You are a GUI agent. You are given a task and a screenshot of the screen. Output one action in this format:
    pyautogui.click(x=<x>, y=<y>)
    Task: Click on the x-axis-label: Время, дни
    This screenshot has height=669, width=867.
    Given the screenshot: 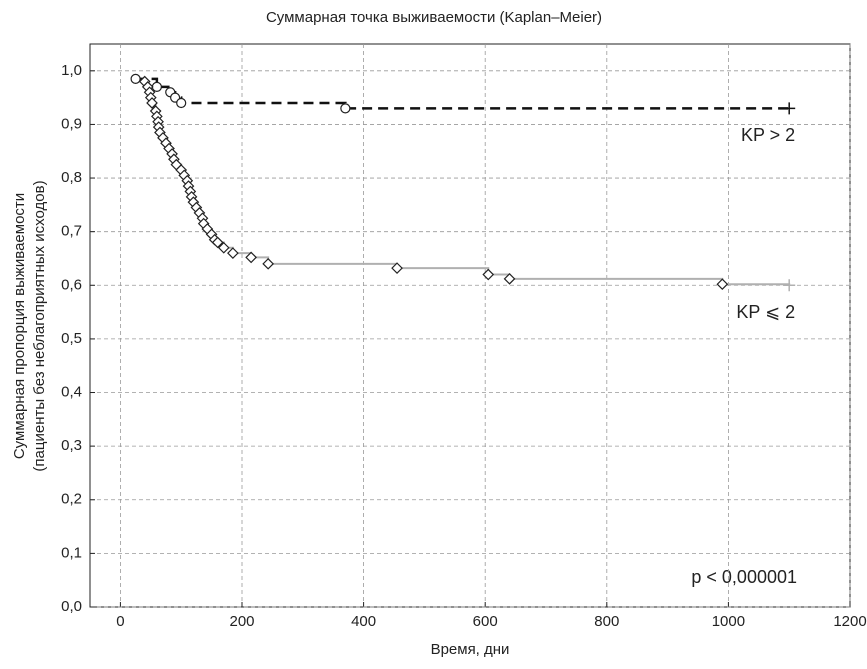 What is the action you would take?
    pyautogui.click(x=470, y=649)
    